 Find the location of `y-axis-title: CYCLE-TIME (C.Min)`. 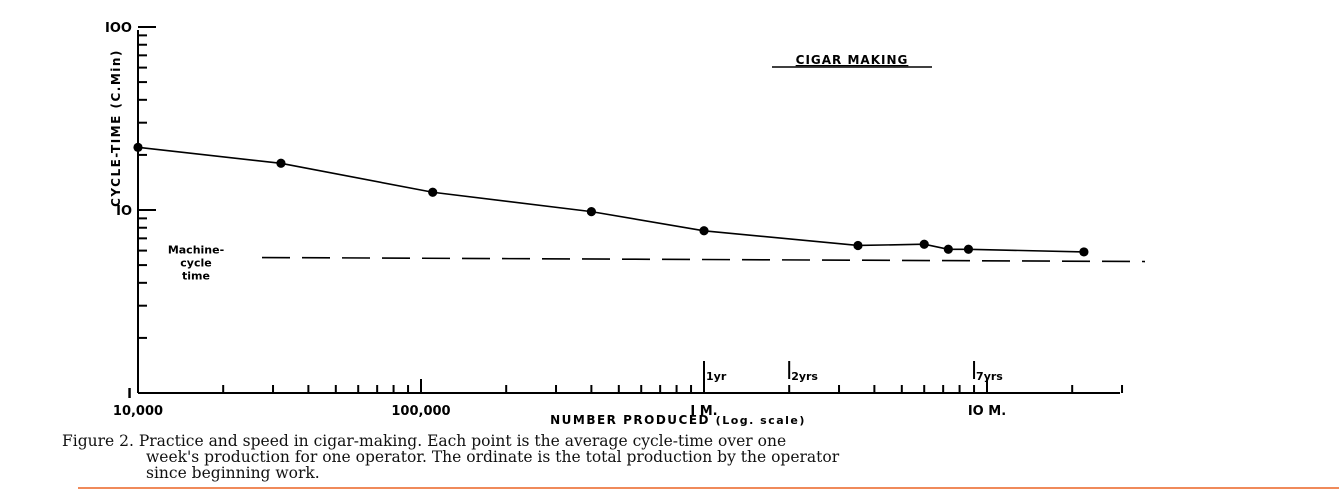

y-axis-title: CYCLE-TIME (C.Min) is located at coordinates (116, 128).